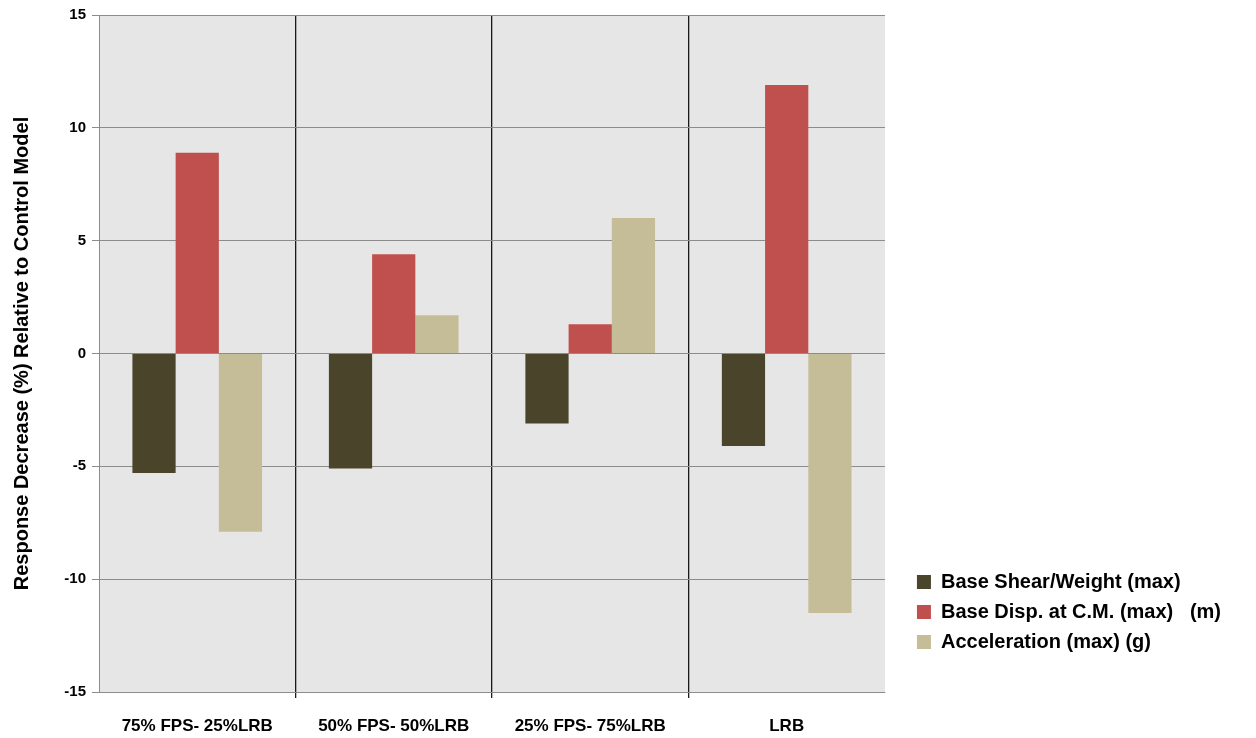 The width and height of the screenshot is (1256, 738). What do you see at coordinates (1045, 640) in the screenshot?
I see `legend-label: Acceleration (max) (g)` at bounding box center [1045, 640].